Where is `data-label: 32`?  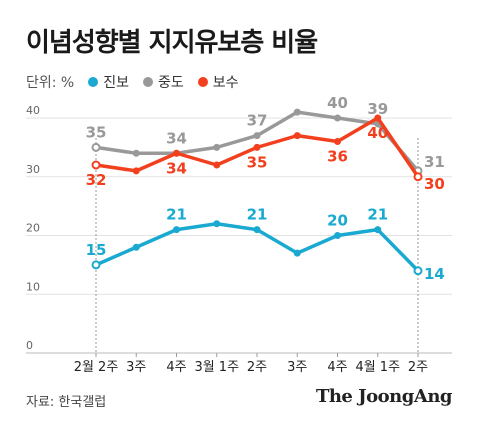
data-label: 32 is located at coordinates (96, 180).